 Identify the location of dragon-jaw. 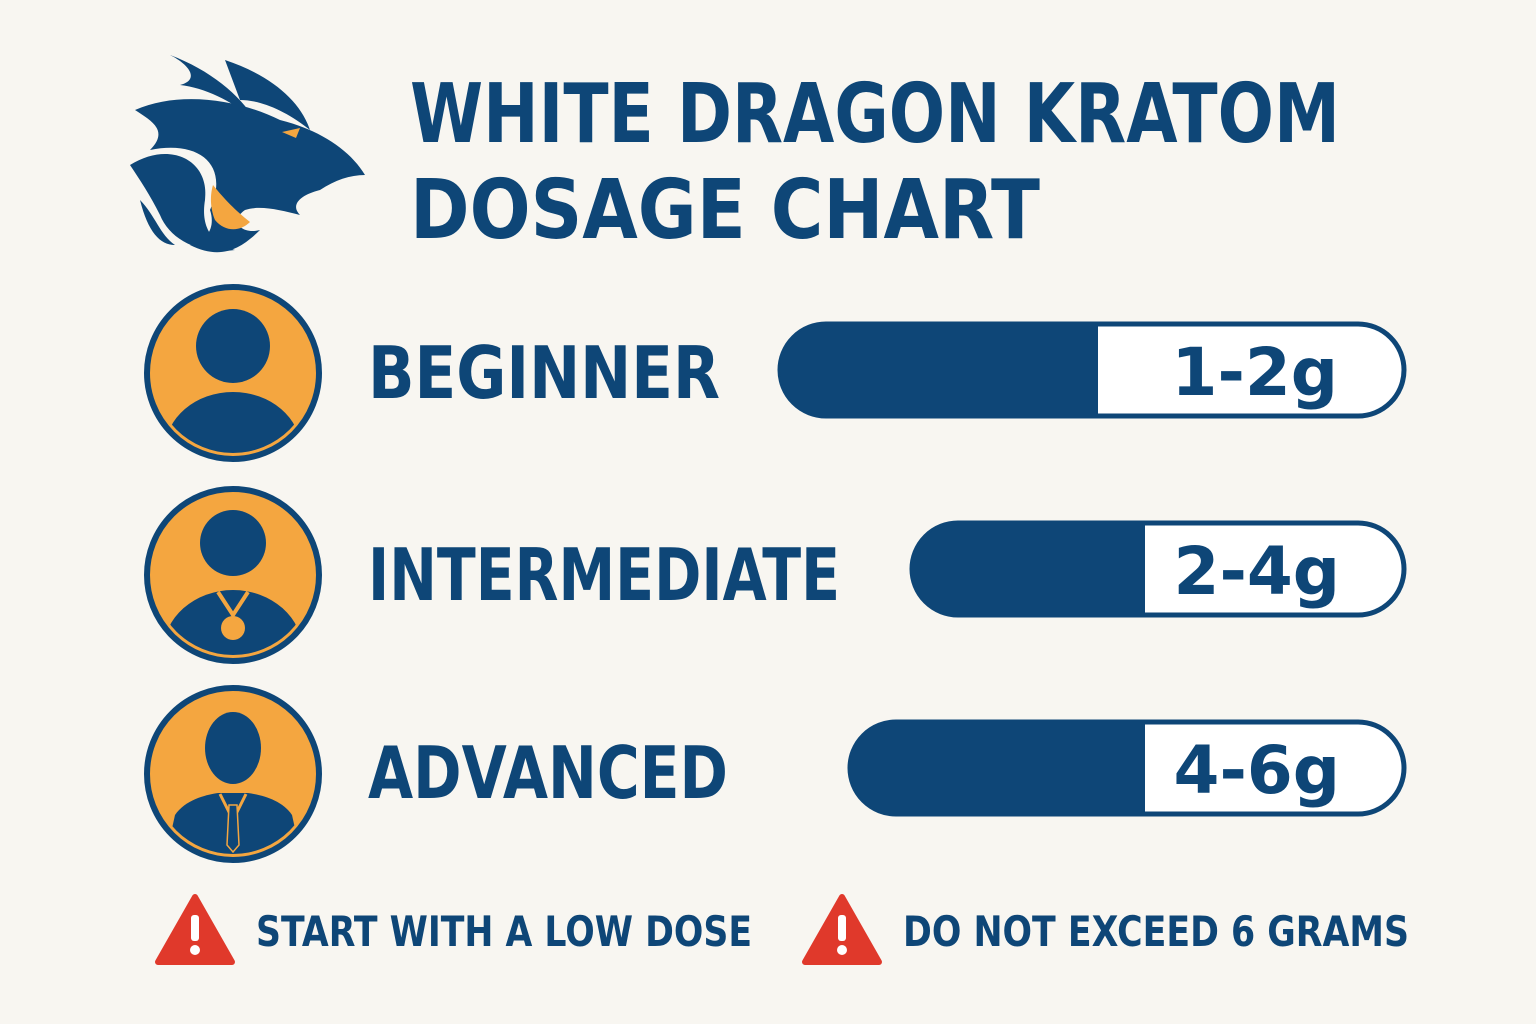
(230, 207).